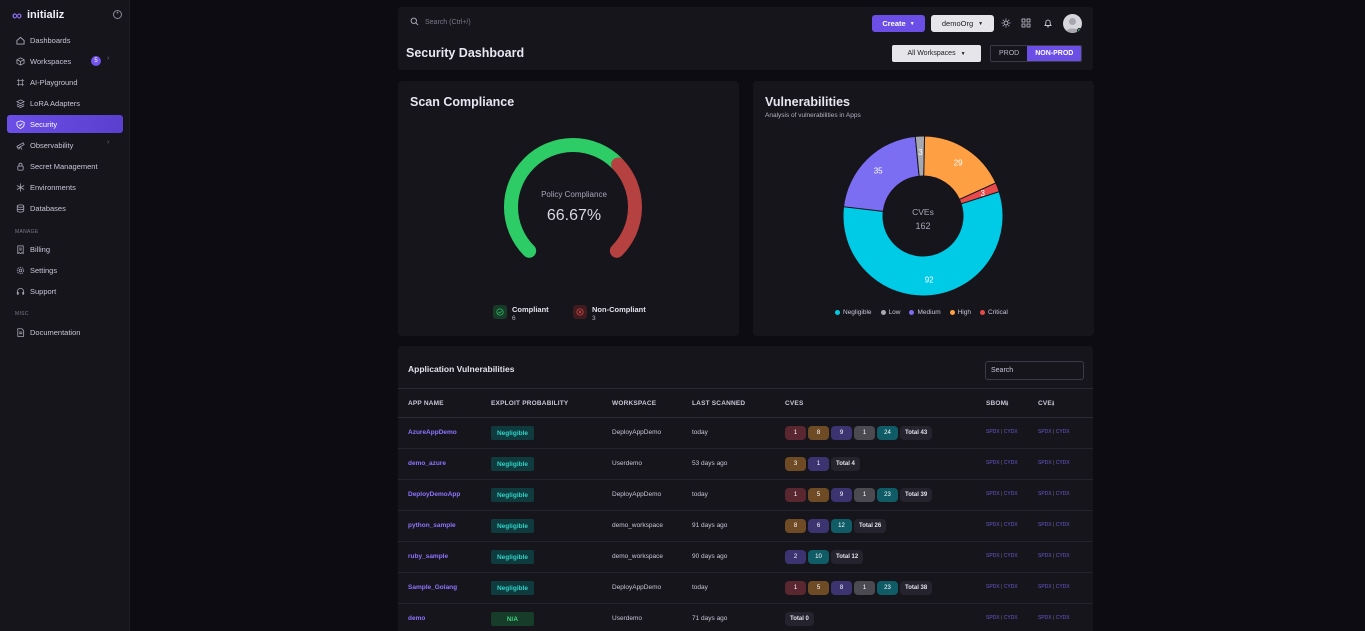  I want to click on global-search: Search (Ctrl+/), so click(440, 22).